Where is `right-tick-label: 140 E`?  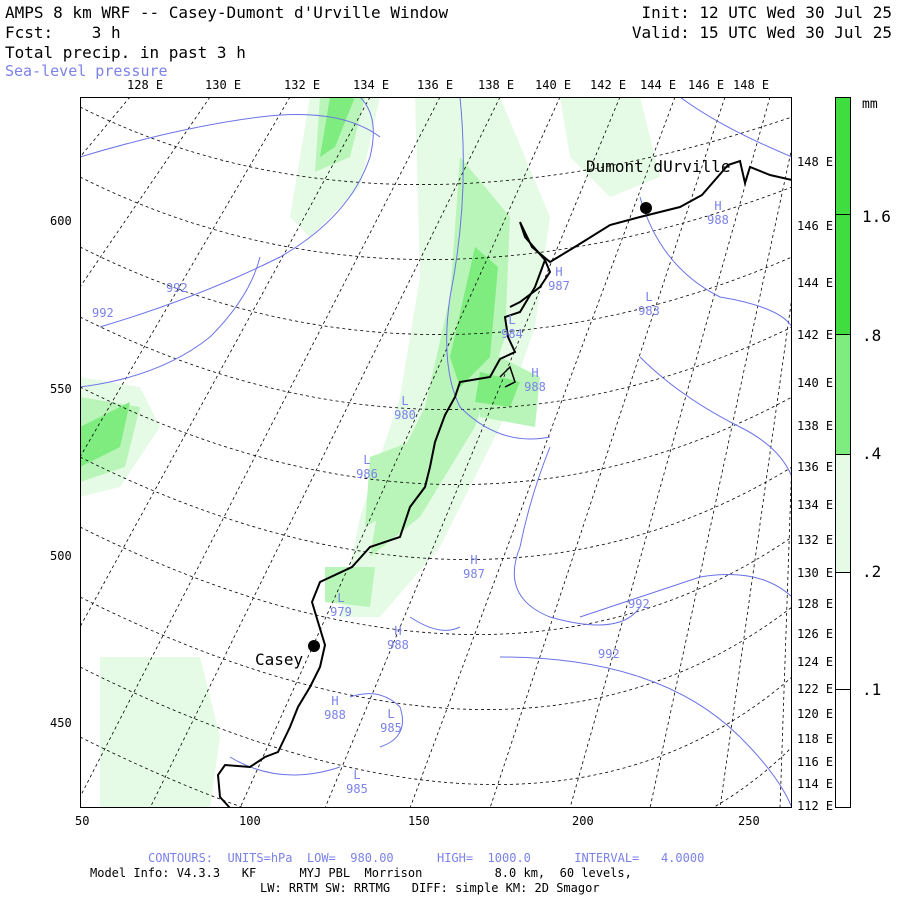 right-tick-label: 140 E is located at coordinates (815, 383).